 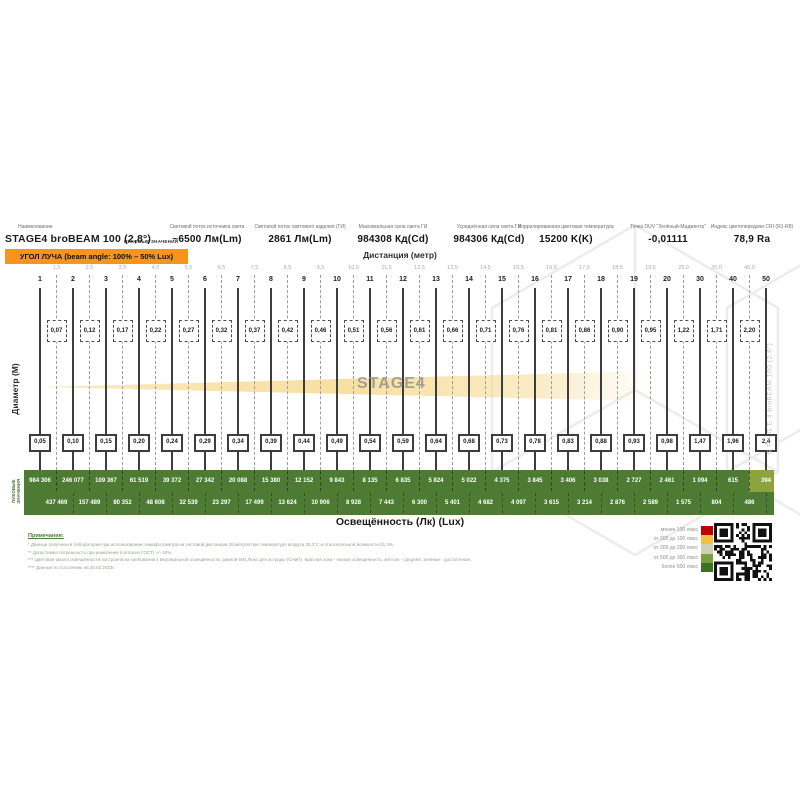 I want to click on distance-tick-label: 10, so click(x=337, y=279).